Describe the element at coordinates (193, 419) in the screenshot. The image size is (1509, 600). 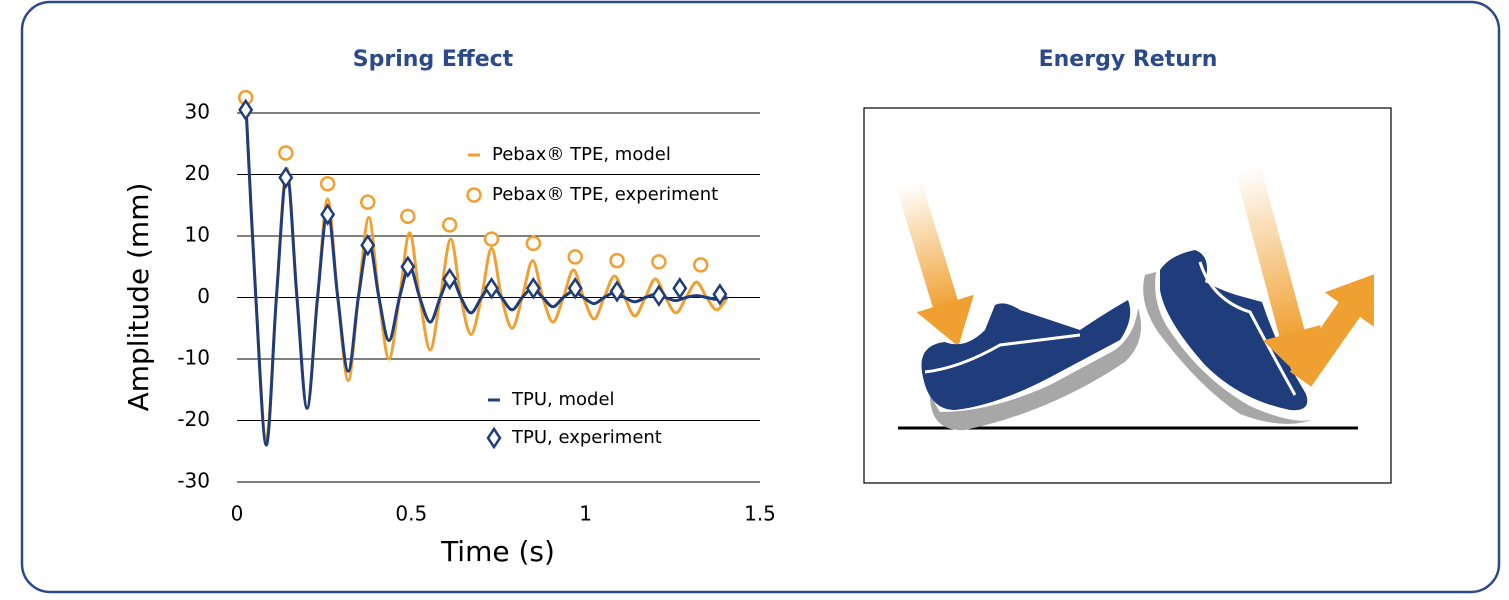
I see `y-tick-label: -20` at that location.